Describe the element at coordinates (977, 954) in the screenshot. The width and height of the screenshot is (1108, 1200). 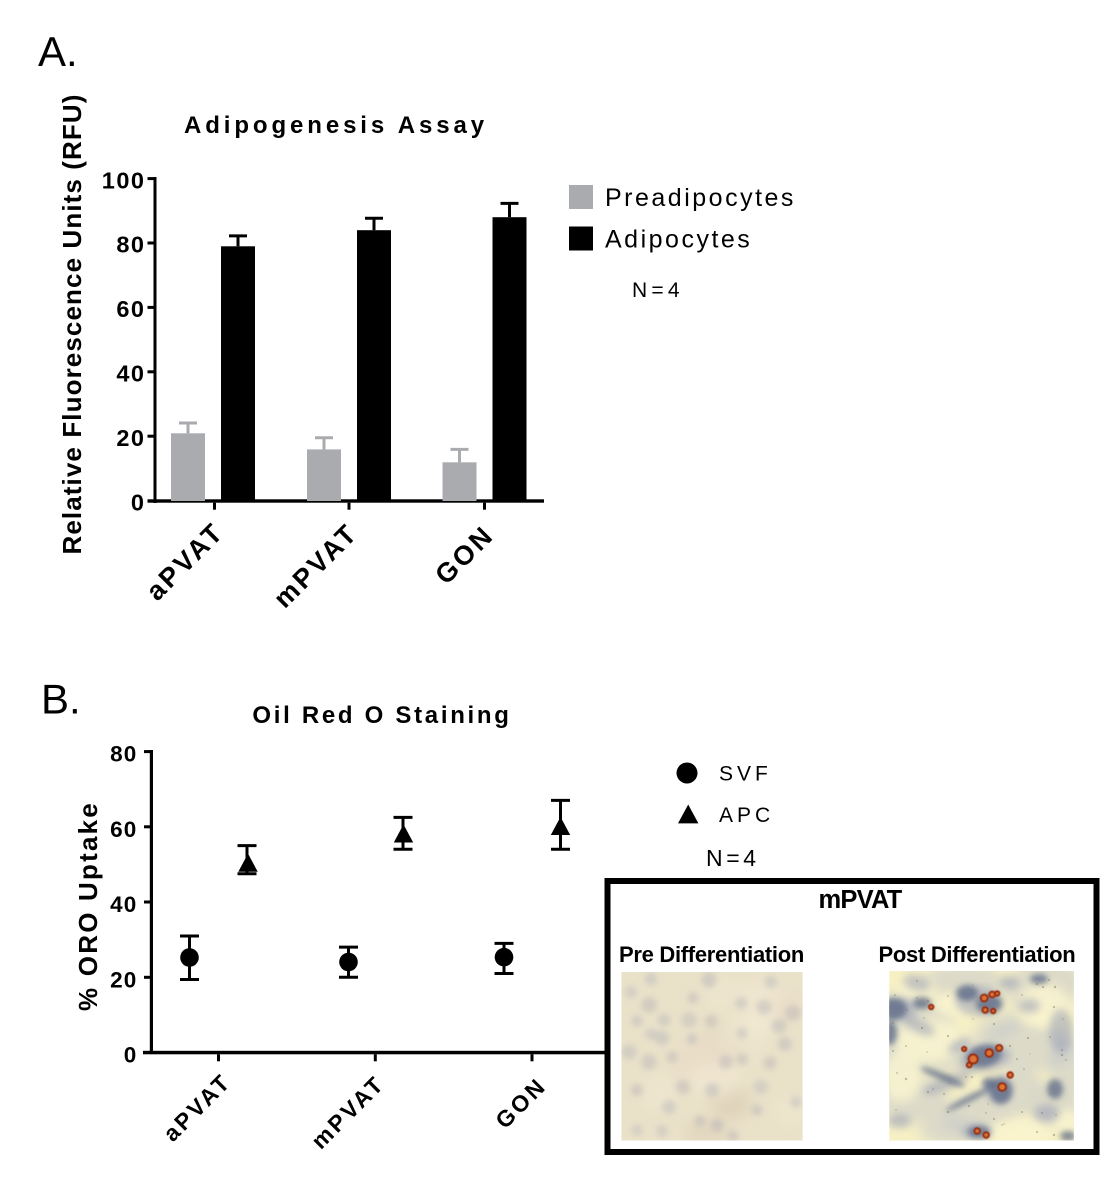
I see `svg-text: Post Differentiation` at that location.